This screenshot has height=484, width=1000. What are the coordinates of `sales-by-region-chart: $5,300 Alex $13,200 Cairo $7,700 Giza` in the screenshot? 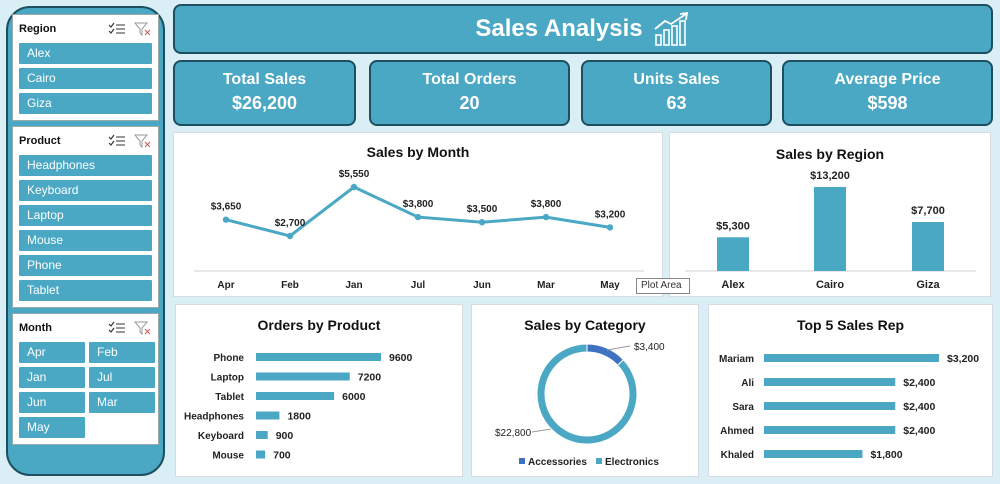 It's located at (830, 230).